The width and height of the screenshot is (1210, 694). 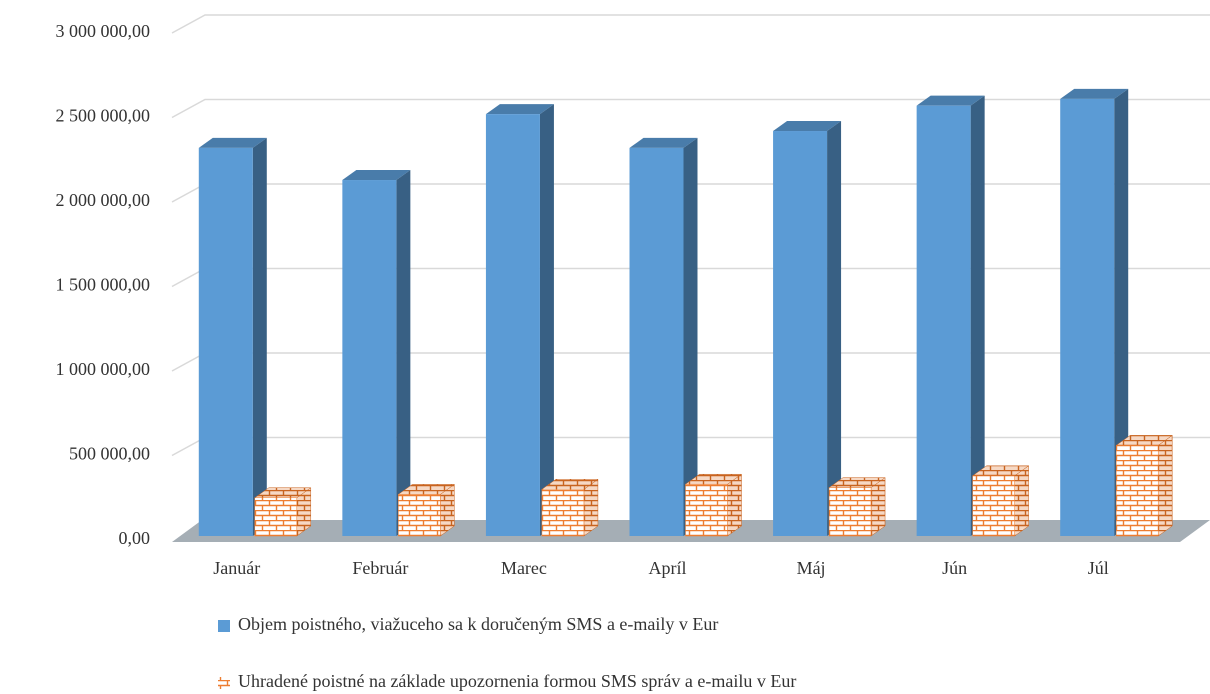 I want to click on y-tick-label: 2 000 000,00, so click(x=103, y=200).